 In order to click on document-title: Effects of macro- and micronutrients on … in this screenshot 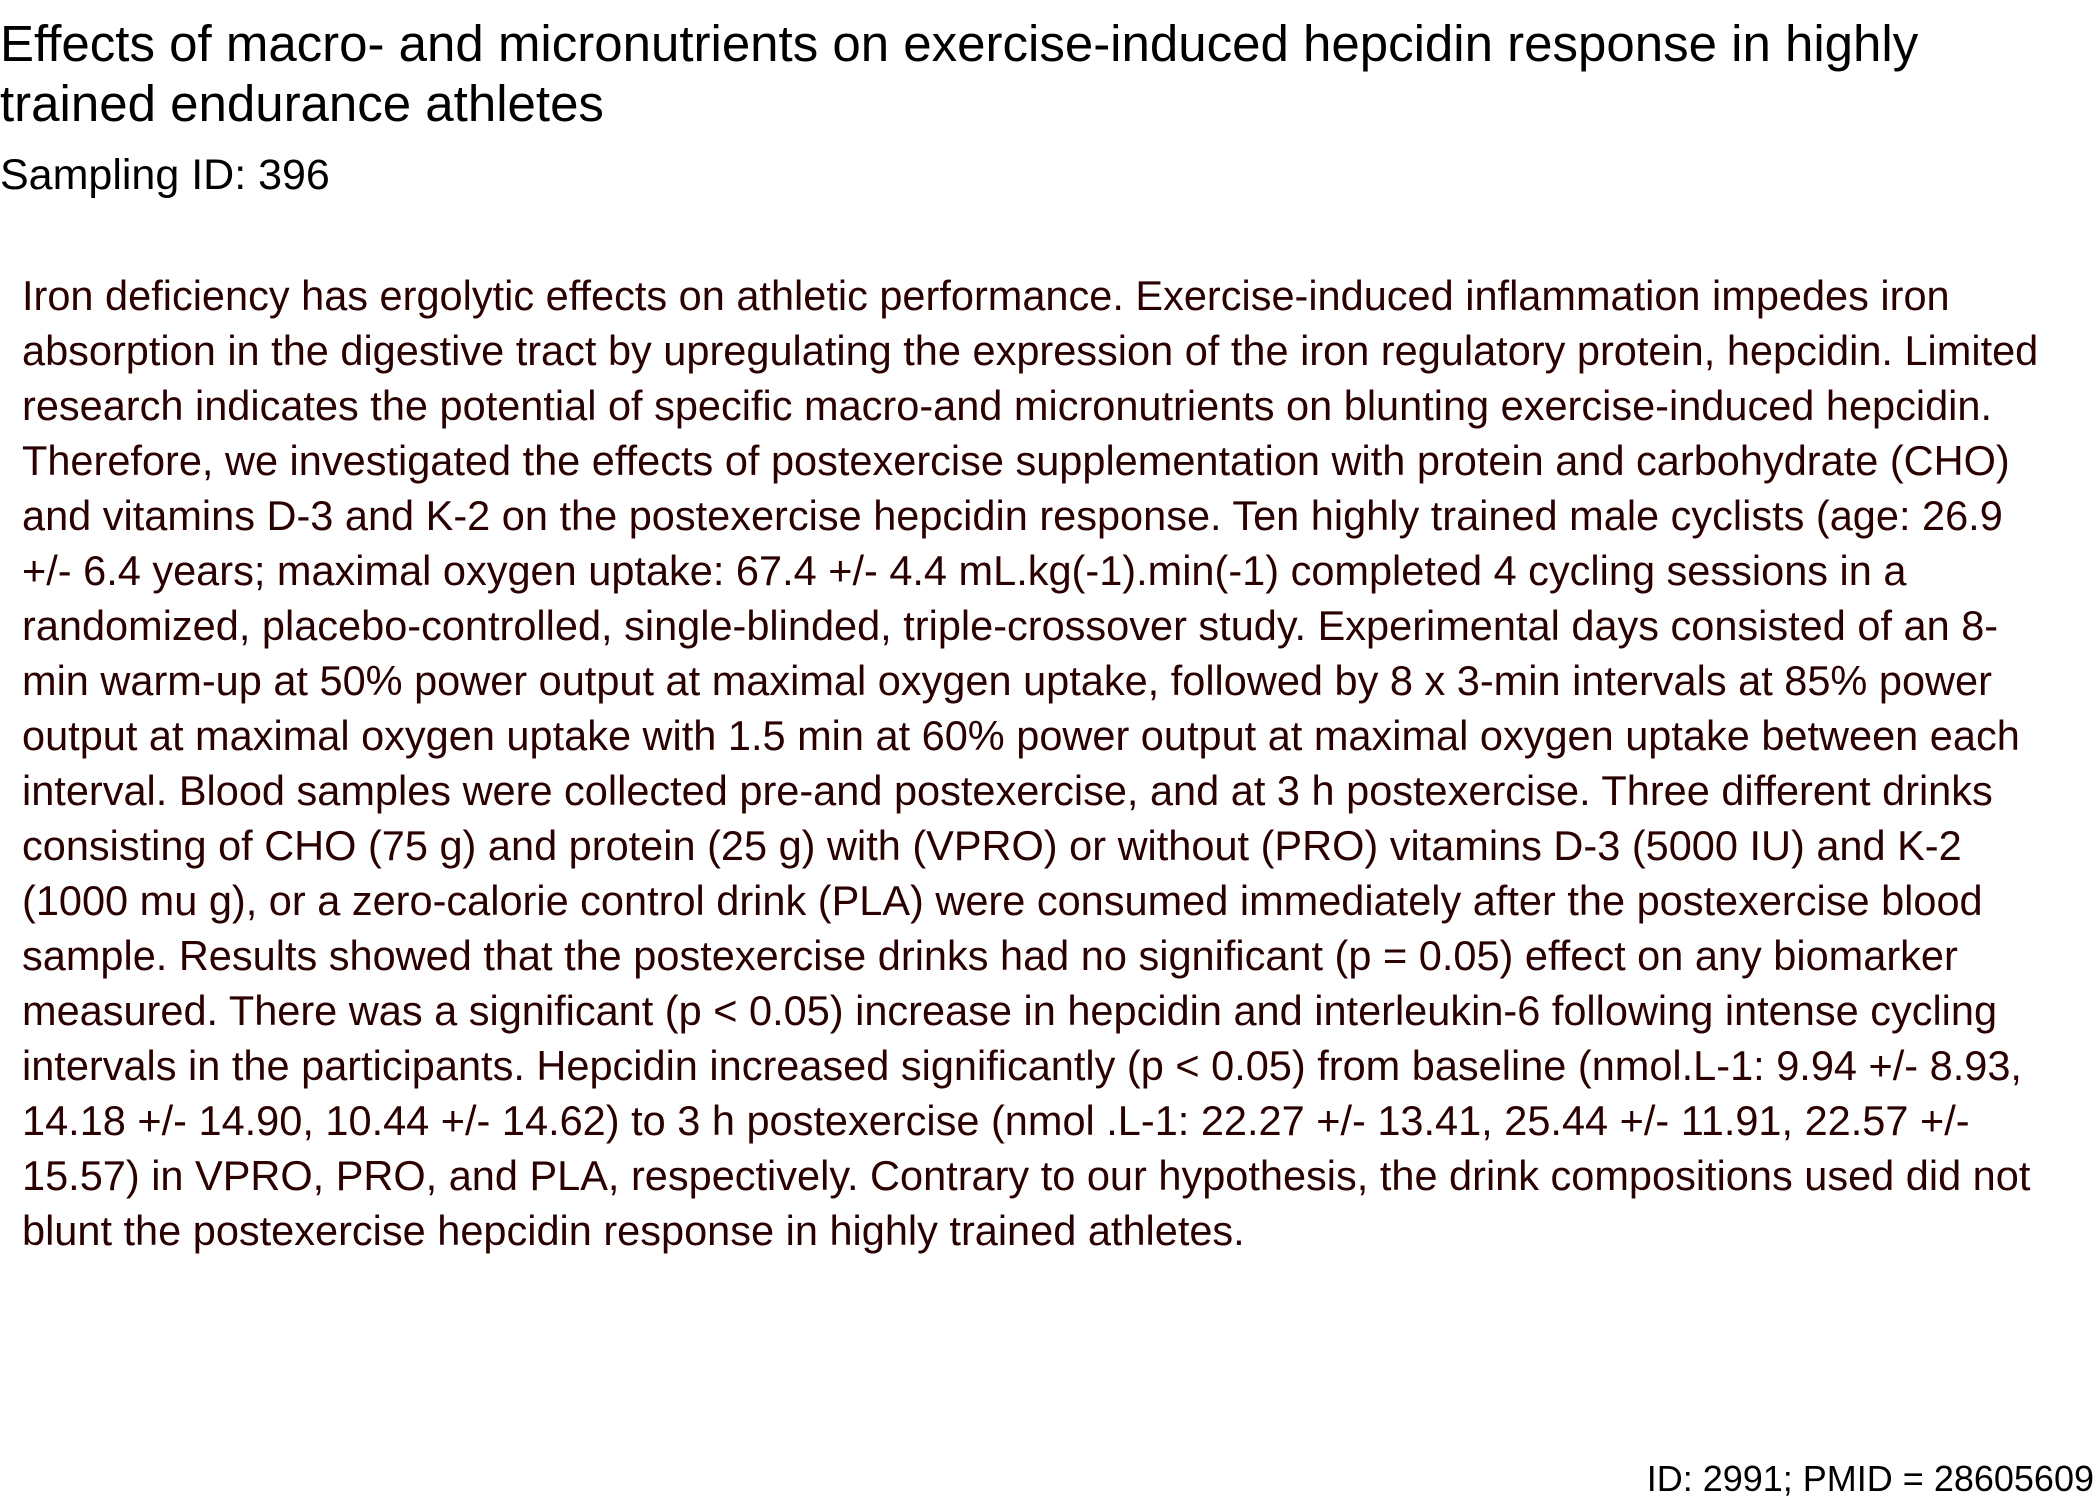, I will do `click(959, 73)`.